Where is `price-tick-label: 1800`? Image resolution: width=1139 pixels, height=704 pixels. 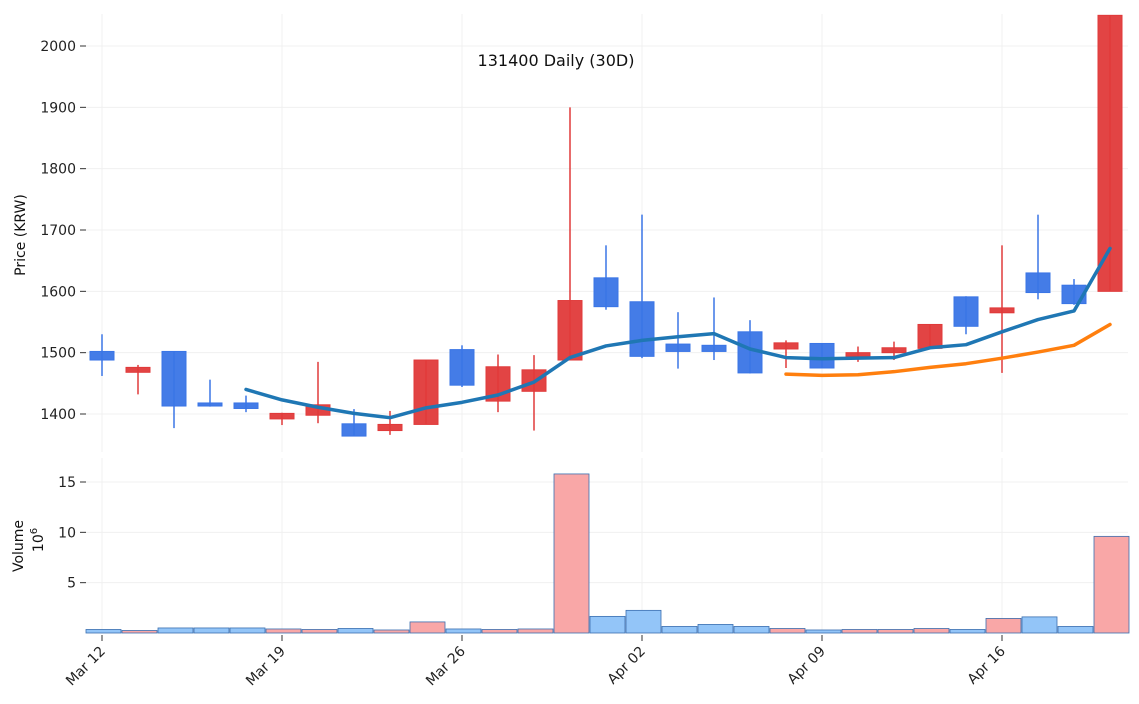 price-tick-label: 1800 is located at coordinates (58, 170).